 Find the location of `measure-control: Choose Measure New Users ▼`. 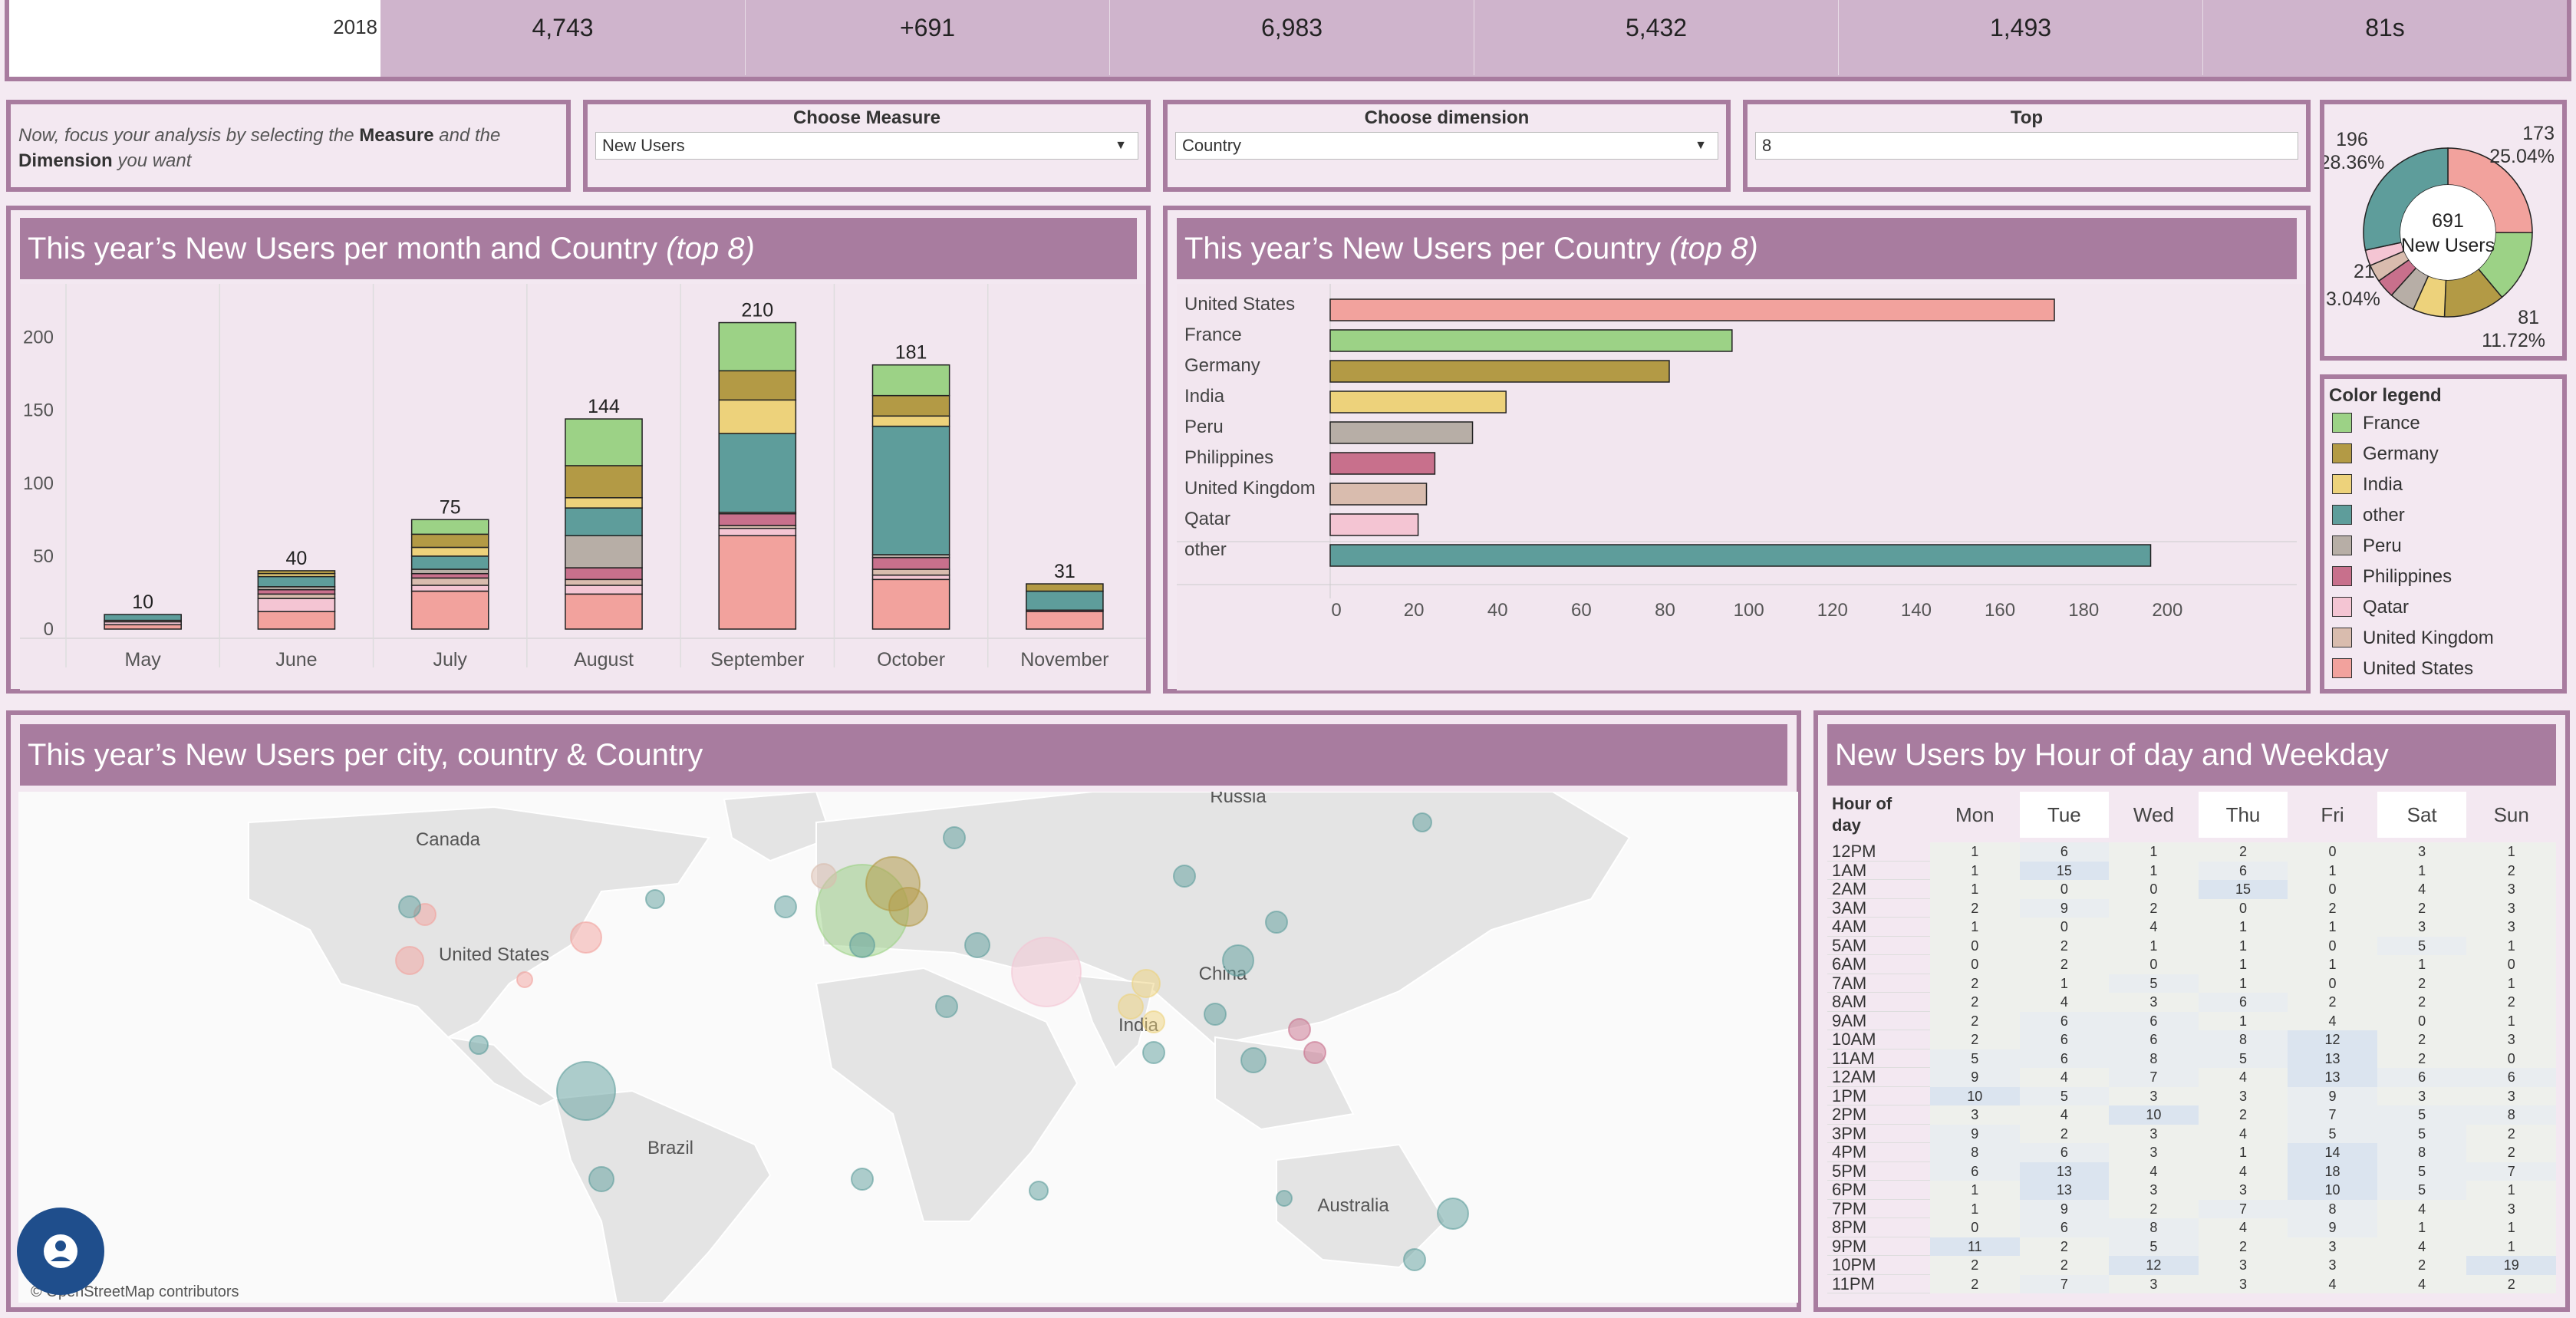

measure-control: Choose Measure New Users ▼ is located at coordinates (867, 146).